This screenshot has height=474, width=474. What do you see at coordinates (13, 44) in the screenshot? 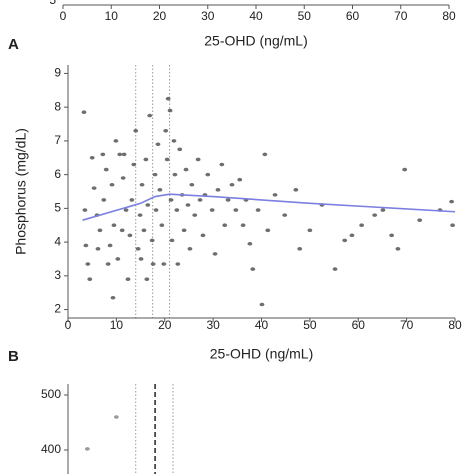
I see `panel-label: A` at bounding box center [13, 44].